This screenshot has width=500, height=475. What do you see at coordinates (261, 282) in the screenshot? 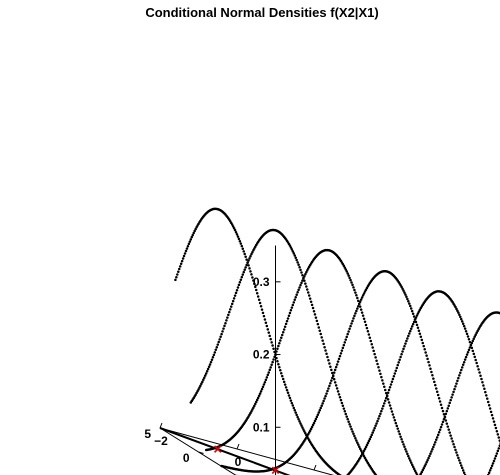
I see `z-tick-label: 0.3` at bounding box center [261, 282].